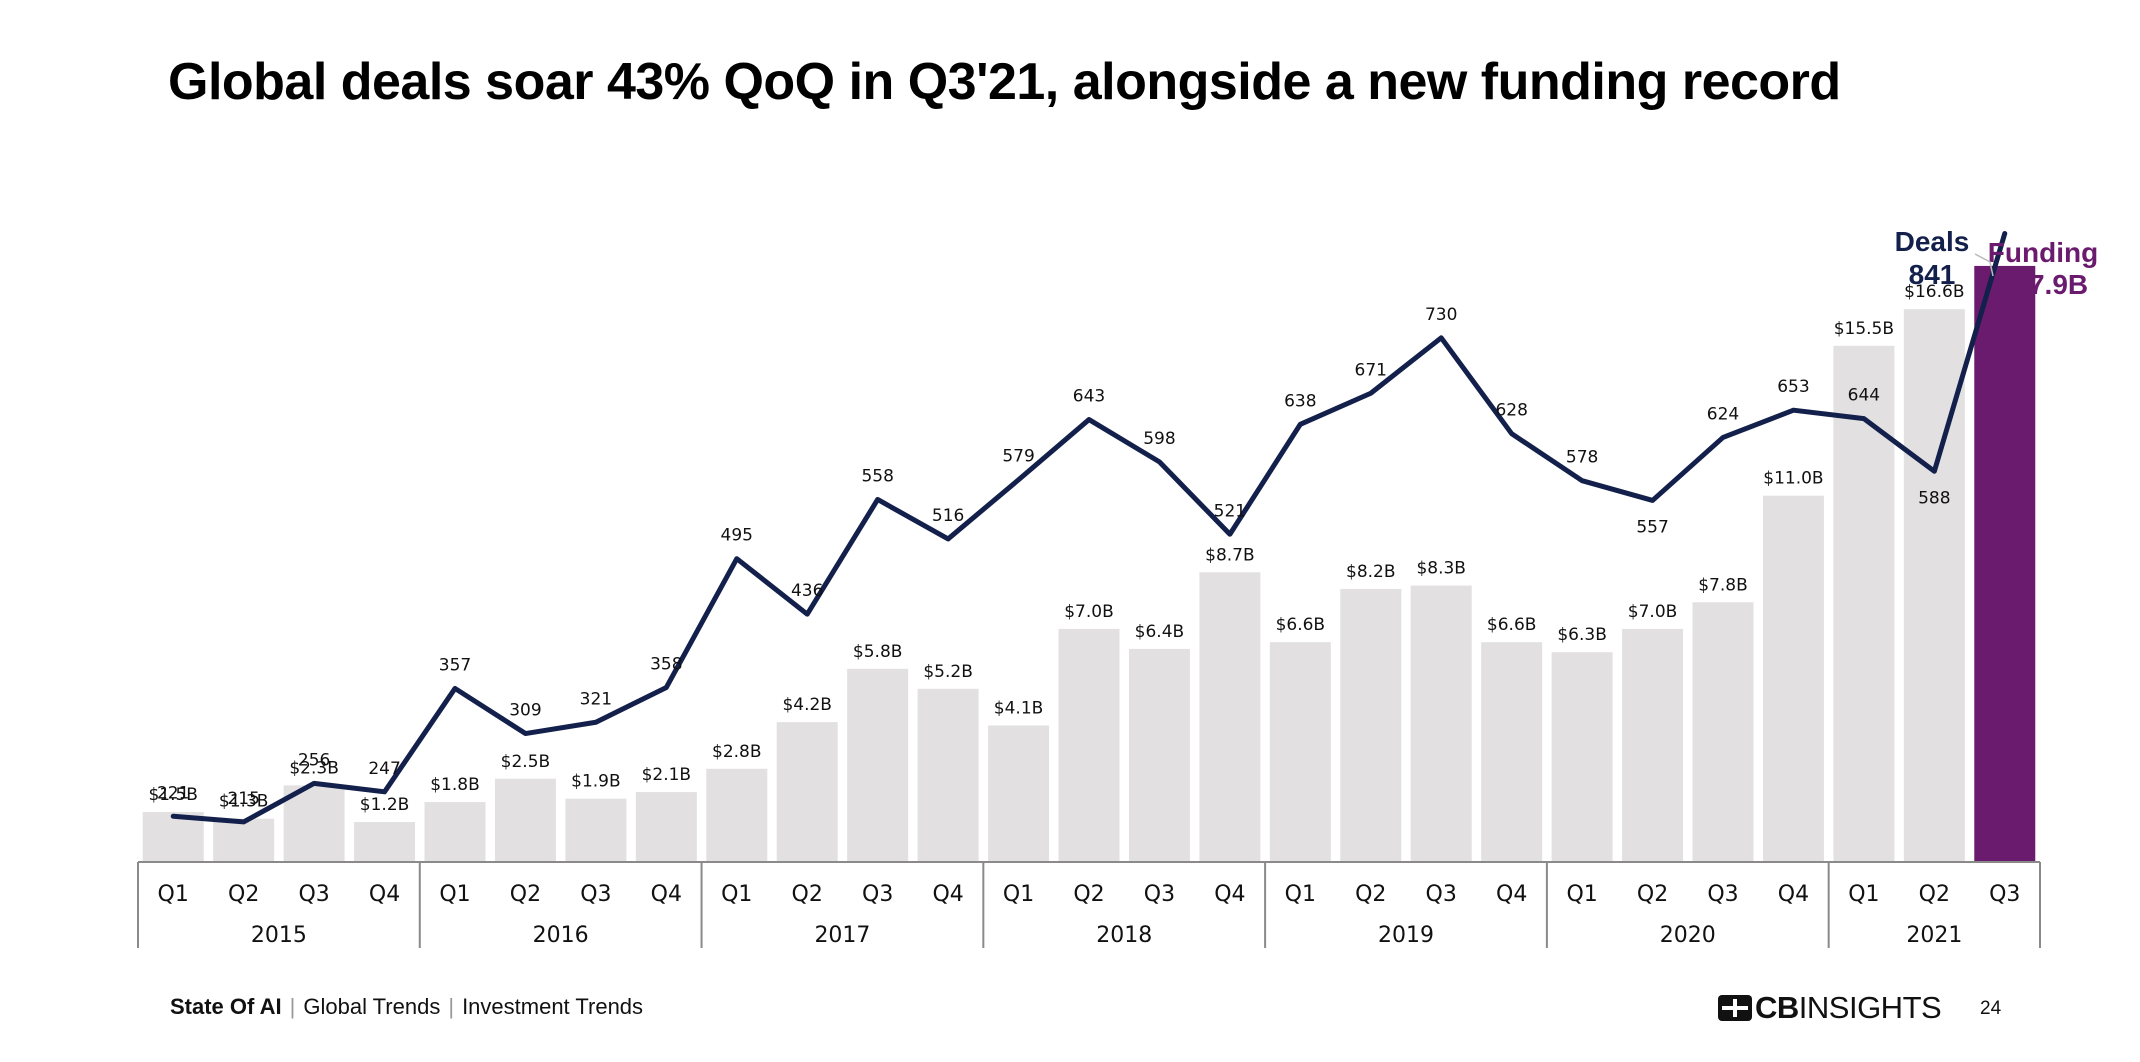  What do you see at coordinates (596, 699) in the screenshot?
I see `deals-point-label: 321` at bounding box center [596, 699].